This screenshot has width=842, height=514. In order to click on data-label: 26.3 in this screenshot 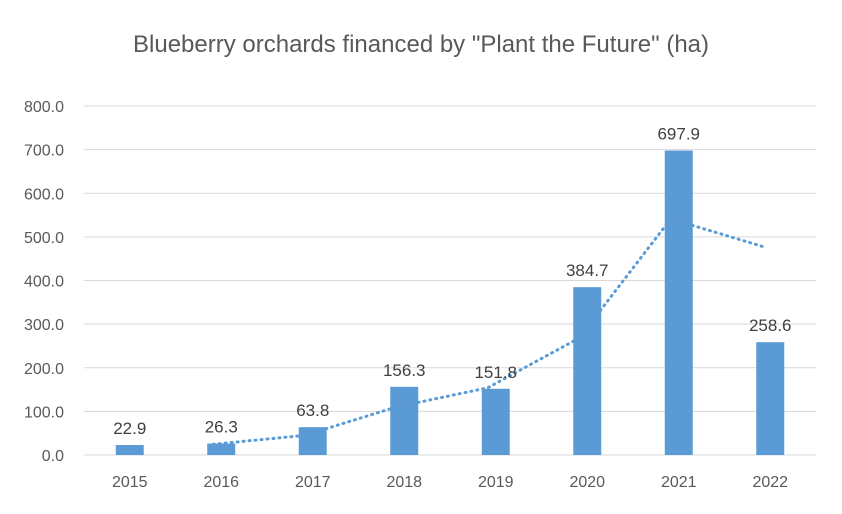, I will do `click(221, 427)`.